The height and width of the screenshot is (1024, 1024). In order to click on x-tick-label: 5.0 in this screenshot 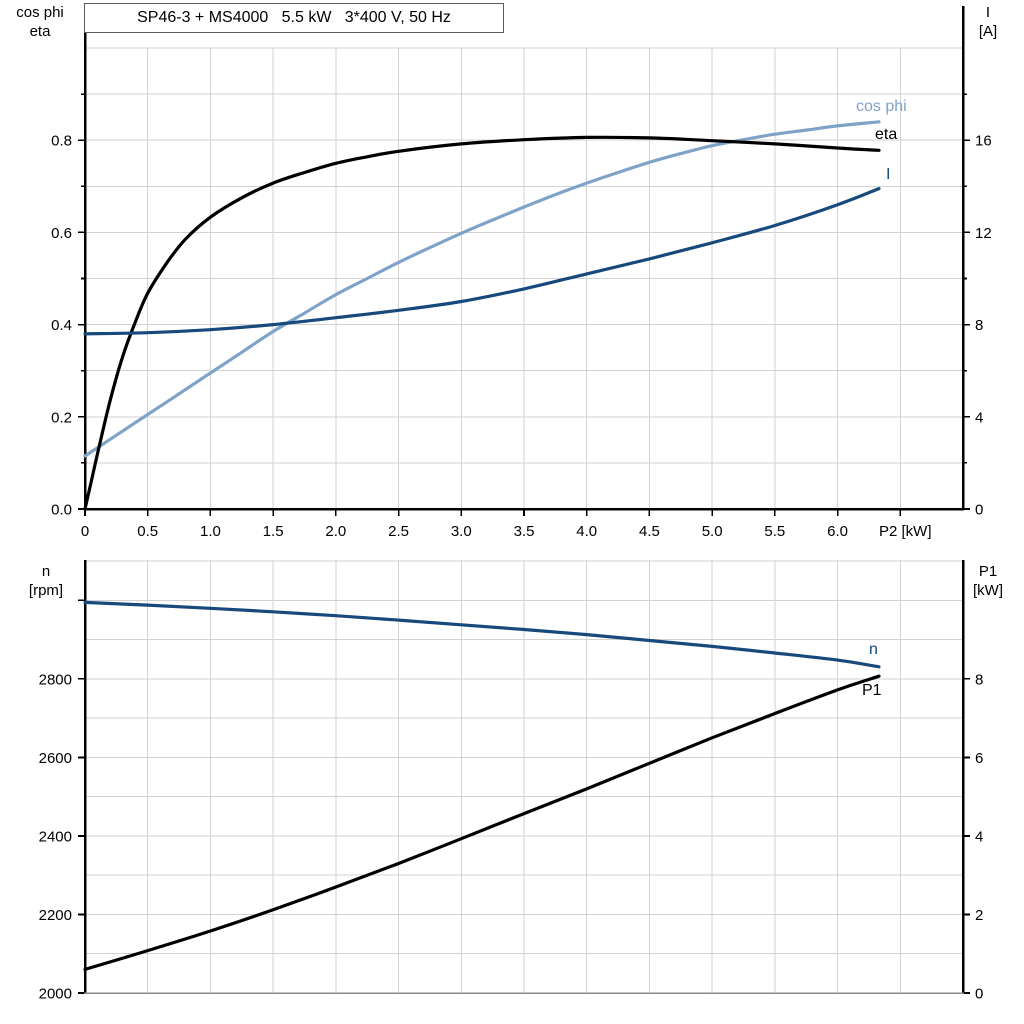, I will do `click(712, 531)`.